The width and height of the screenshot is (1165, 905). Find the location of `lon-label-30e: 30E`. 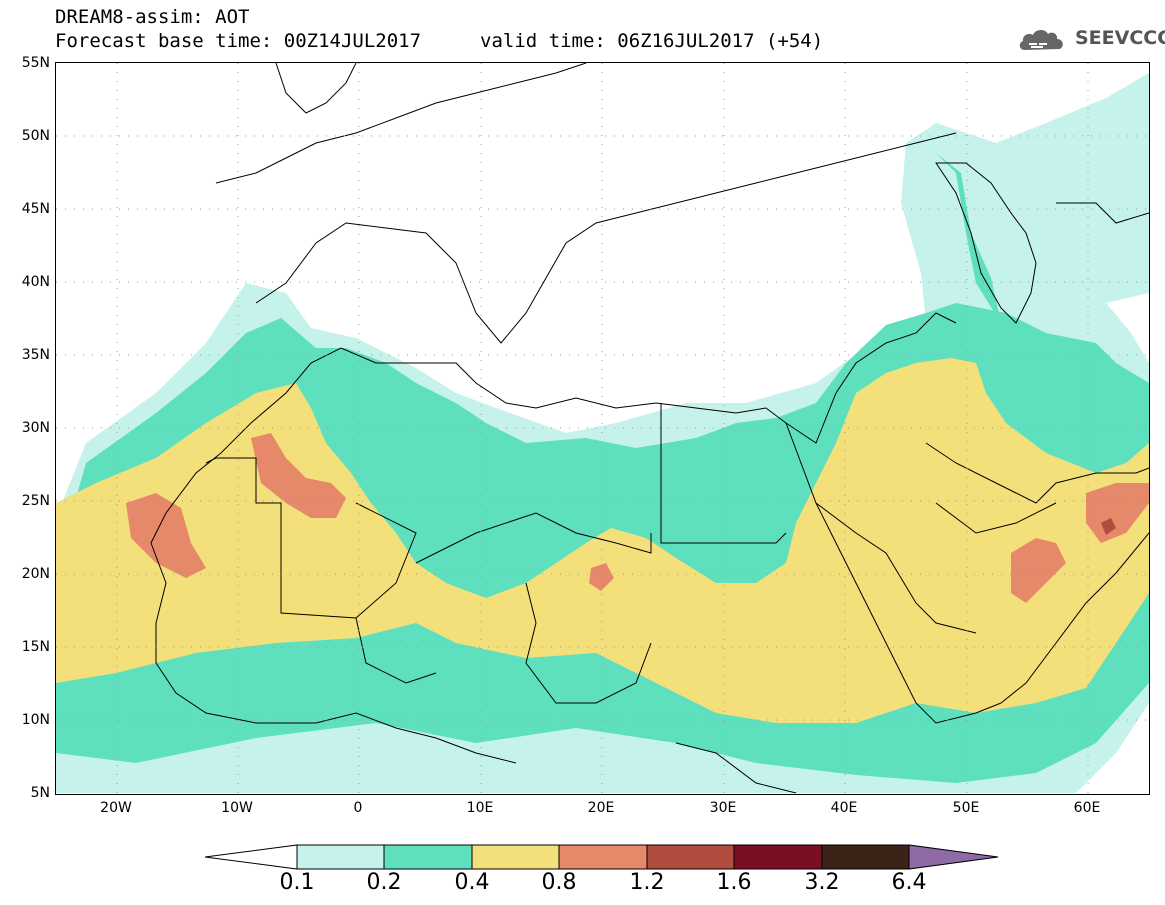

lon-label-30e: 30E is located at coordinates (723, 808).